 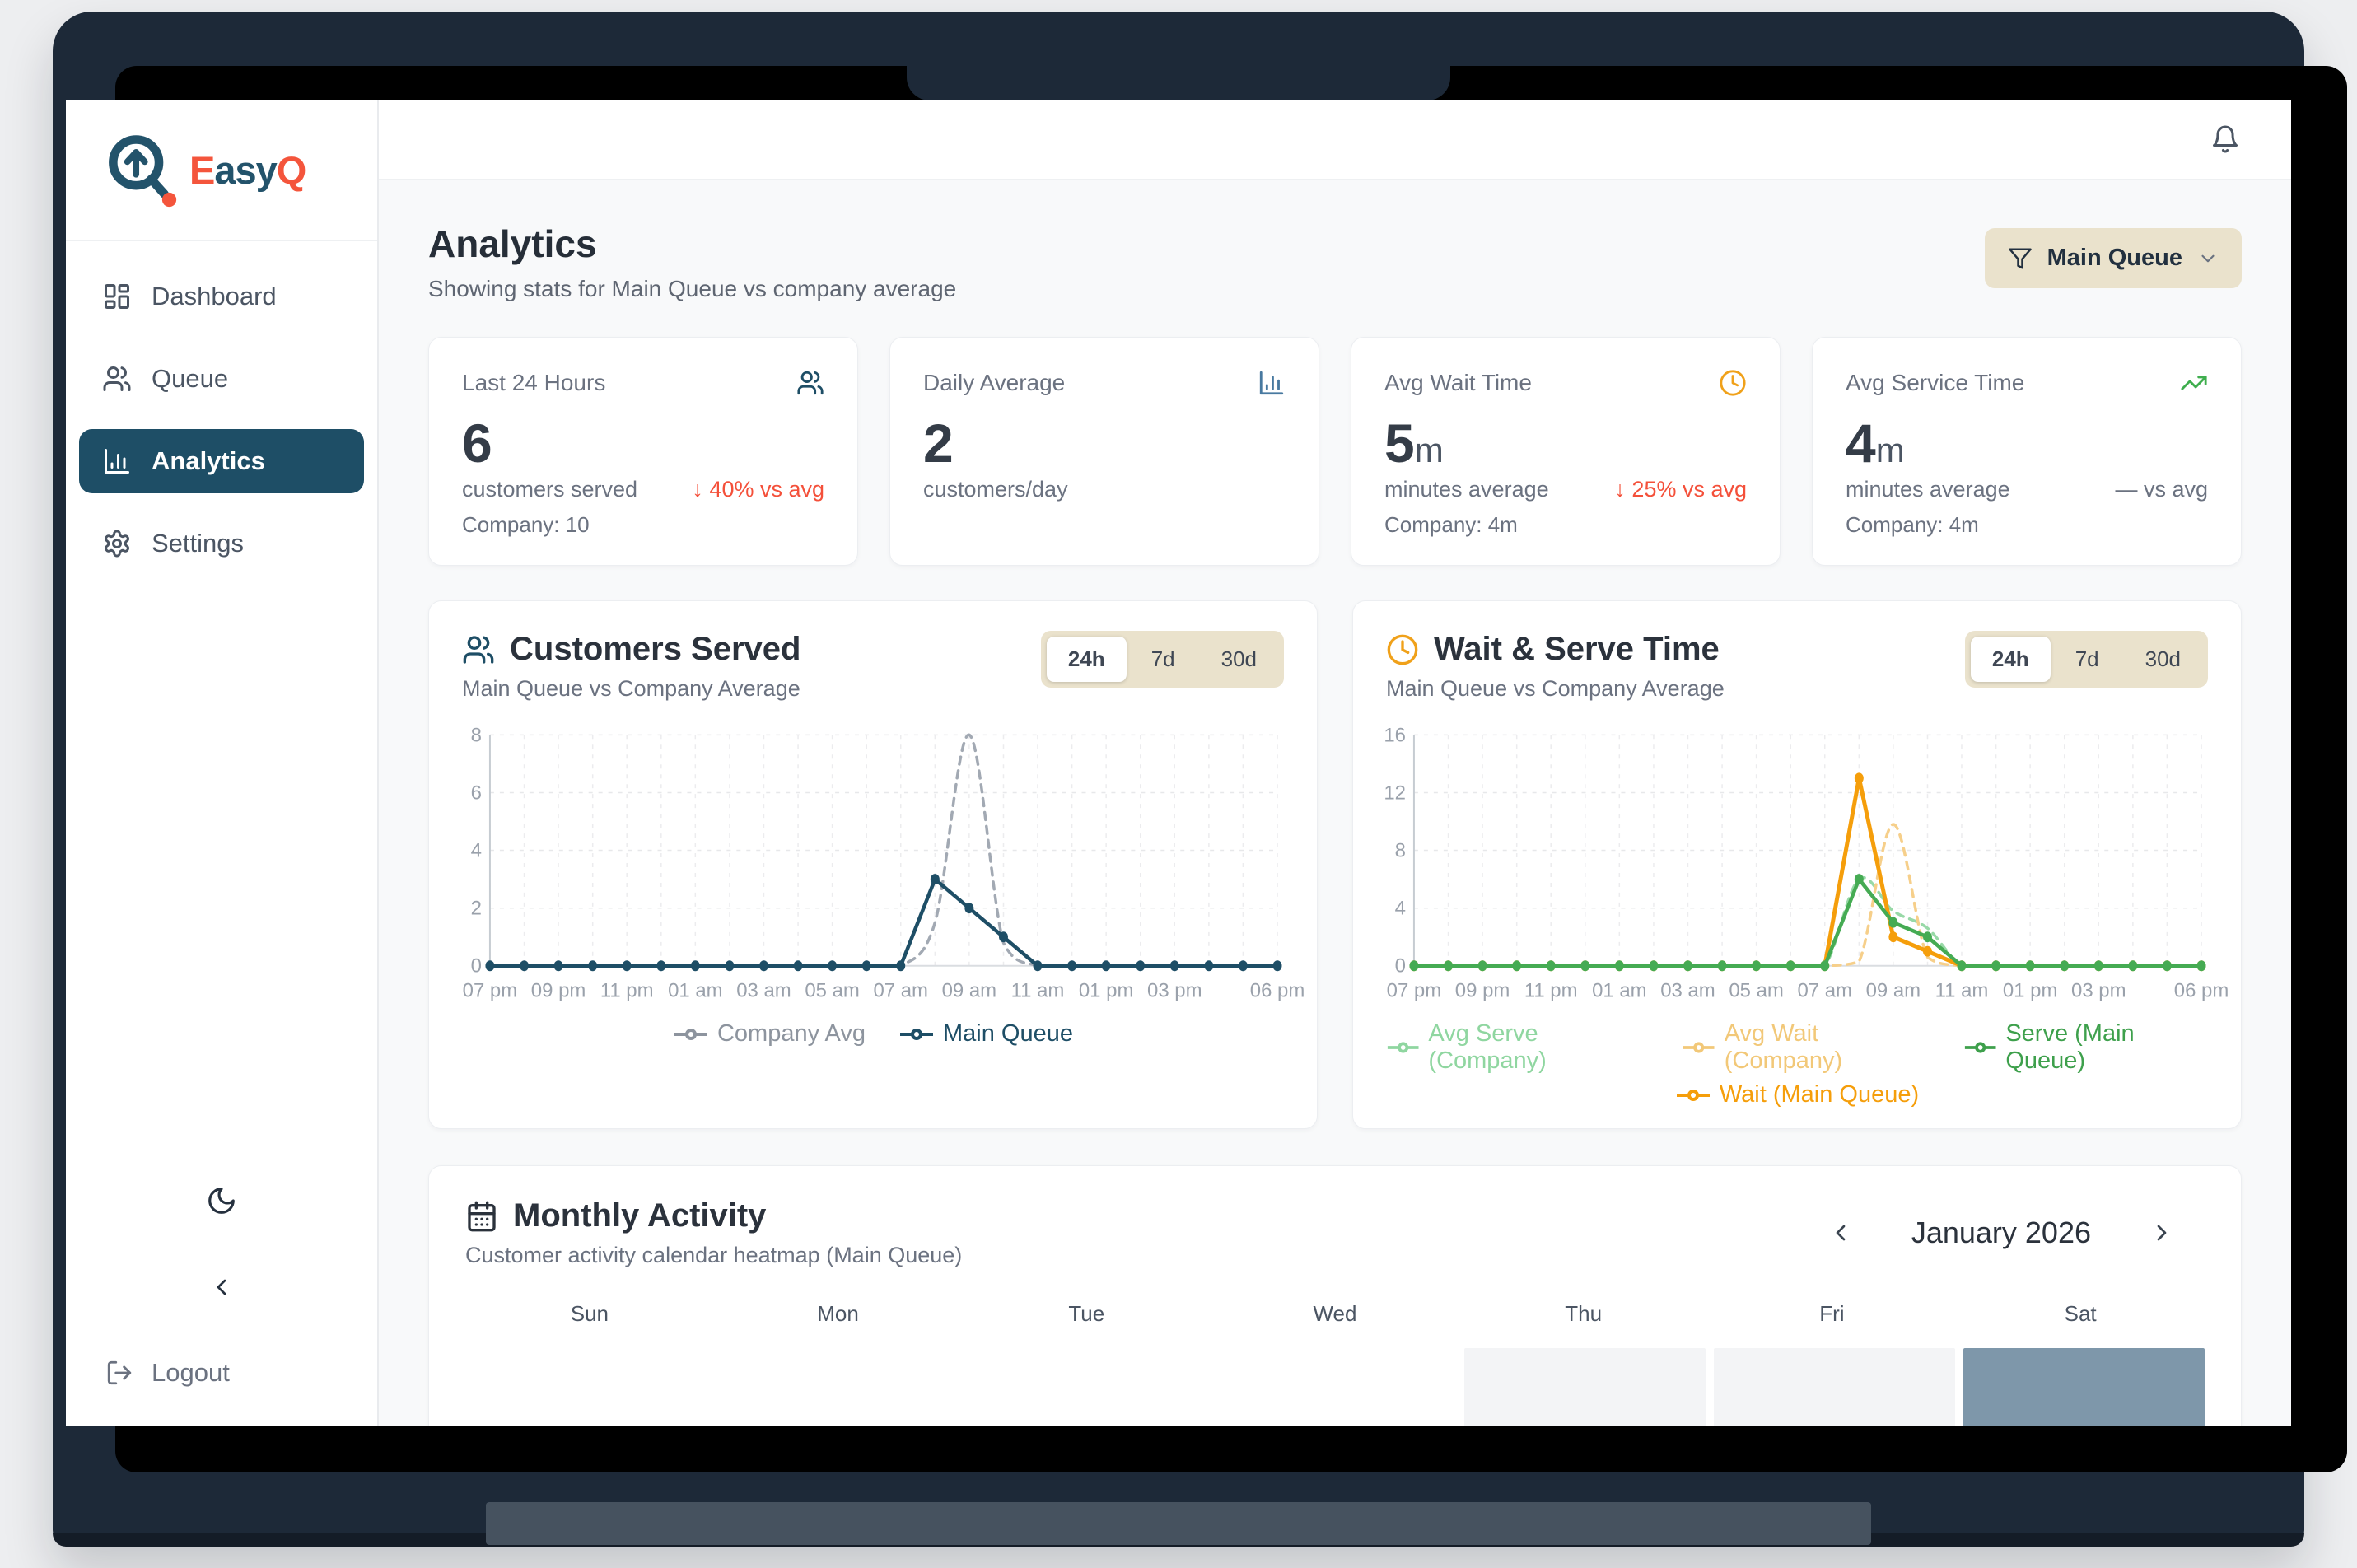 I want to click on calendar-day-headers: Sun Mon Tue Wed Thu Fri Sat, so click(x=1335, y=1314).